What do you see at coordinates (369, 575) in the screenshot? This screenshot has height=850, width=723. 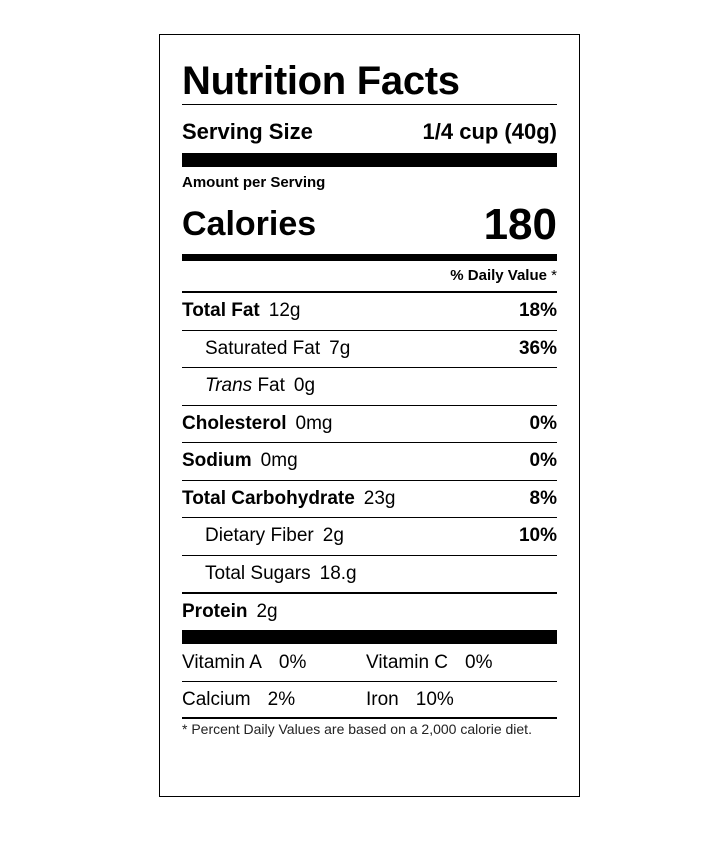 I see `nutrient-row-total-sugars: Total Sugars 18.g` at bounding box center [369, 575].